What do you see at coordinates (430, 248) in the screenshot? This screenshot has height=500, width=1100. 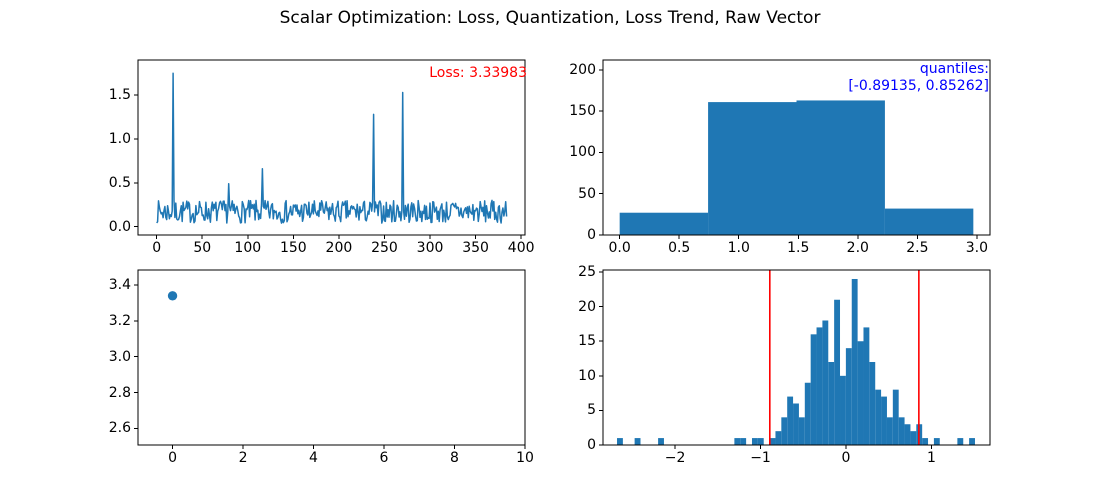 I see `loss-curve-xtick-label: 300` at bounding box center [430, 248].